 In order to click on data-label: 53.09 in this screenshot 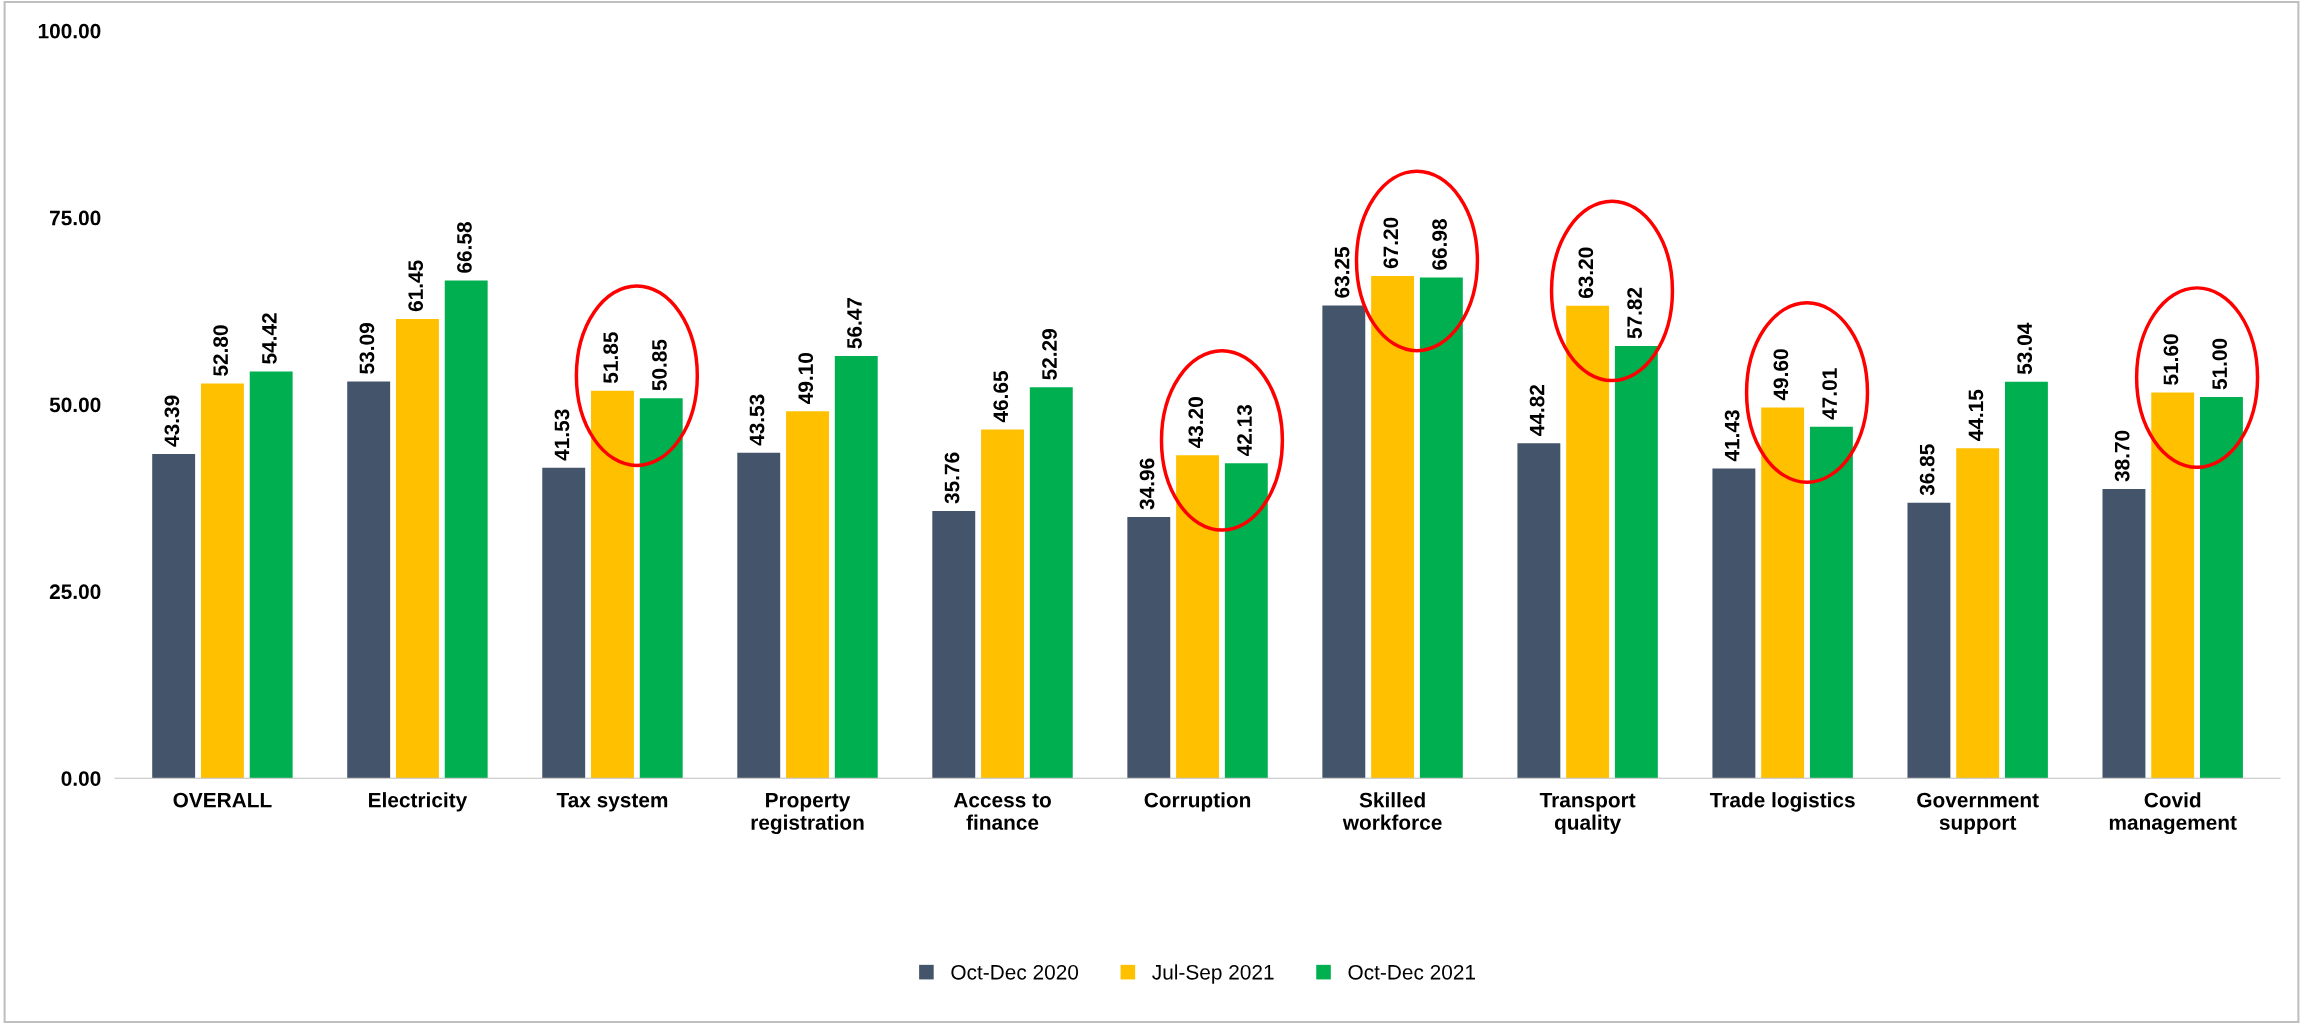, I will do `click(367, 348)`.